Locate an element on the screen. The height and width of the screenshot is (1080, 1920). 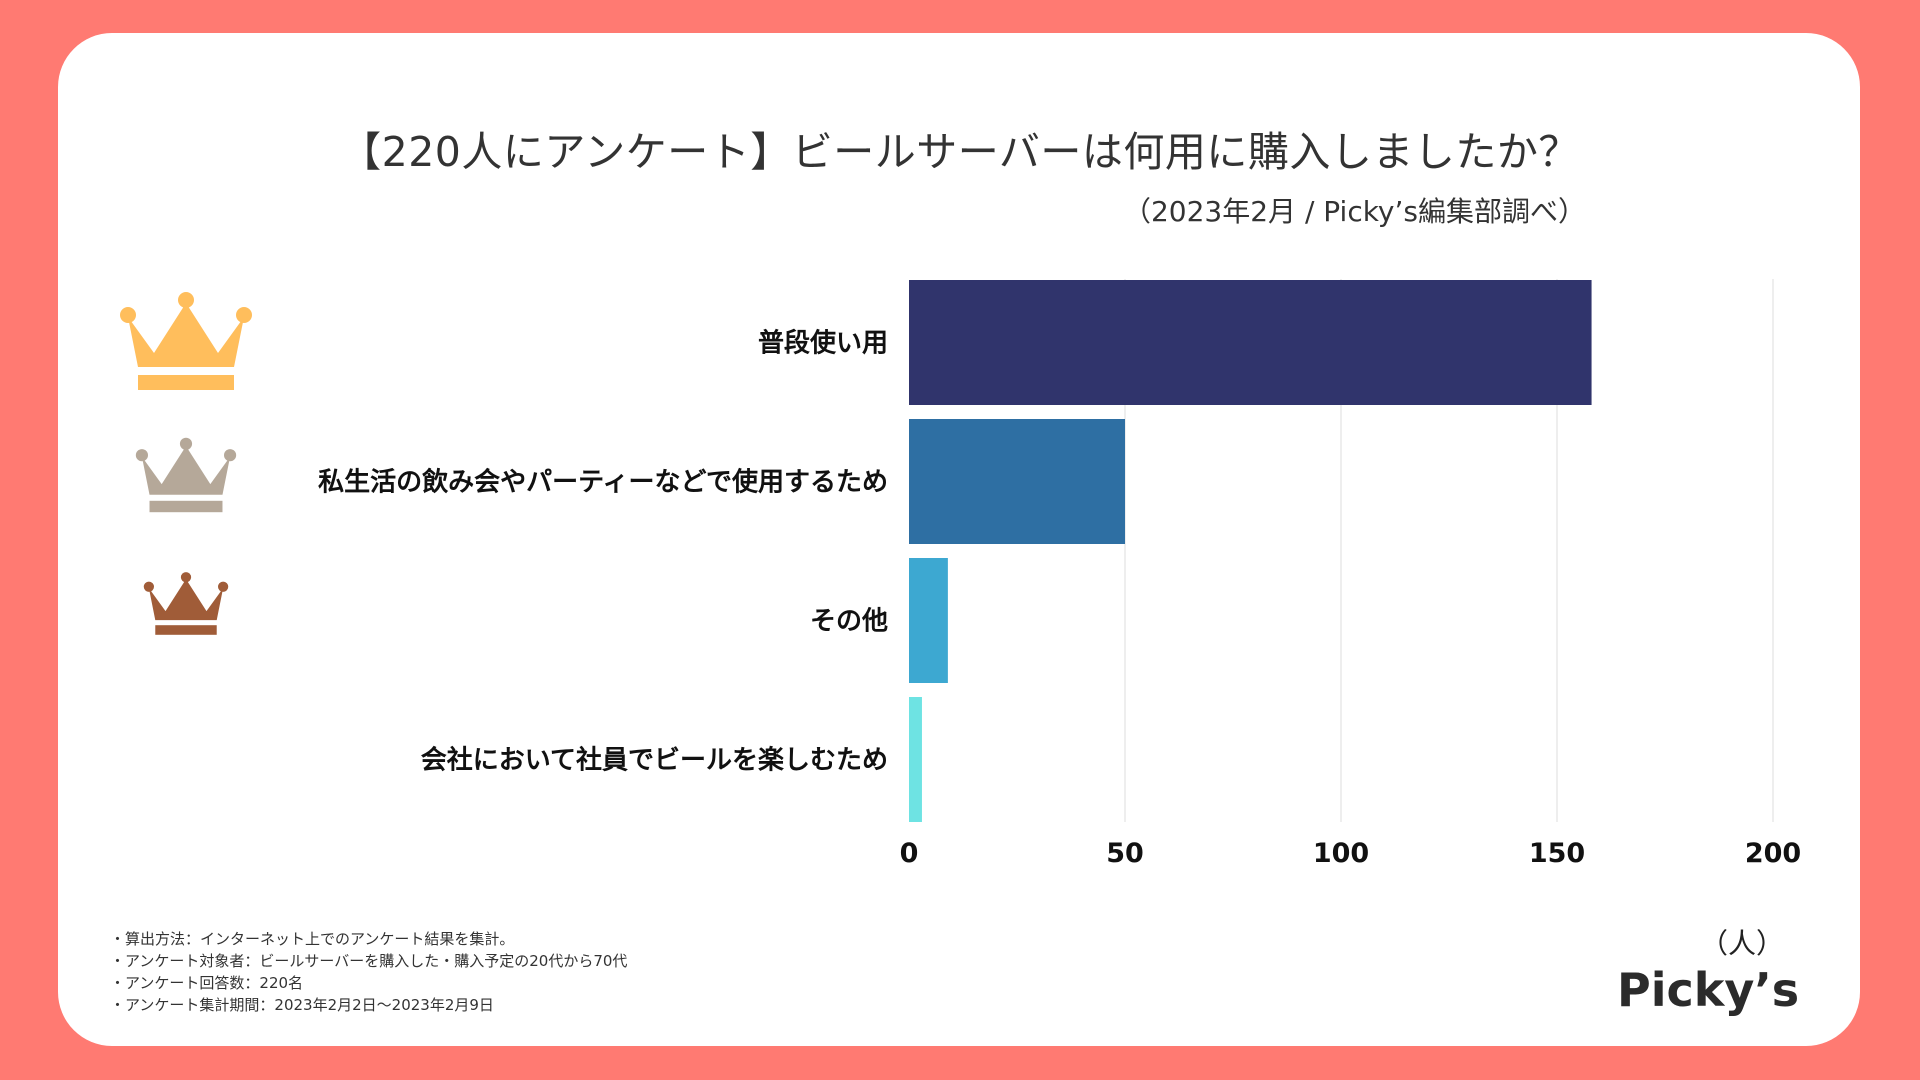
note-line: ・アンケート回答数：220名 is located at coordinates (207, 983).